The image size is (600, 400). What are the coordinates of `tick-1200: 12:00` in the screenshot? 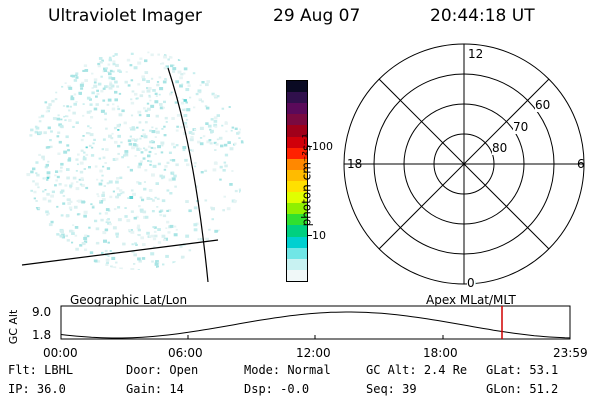 It's located at (313, 353).